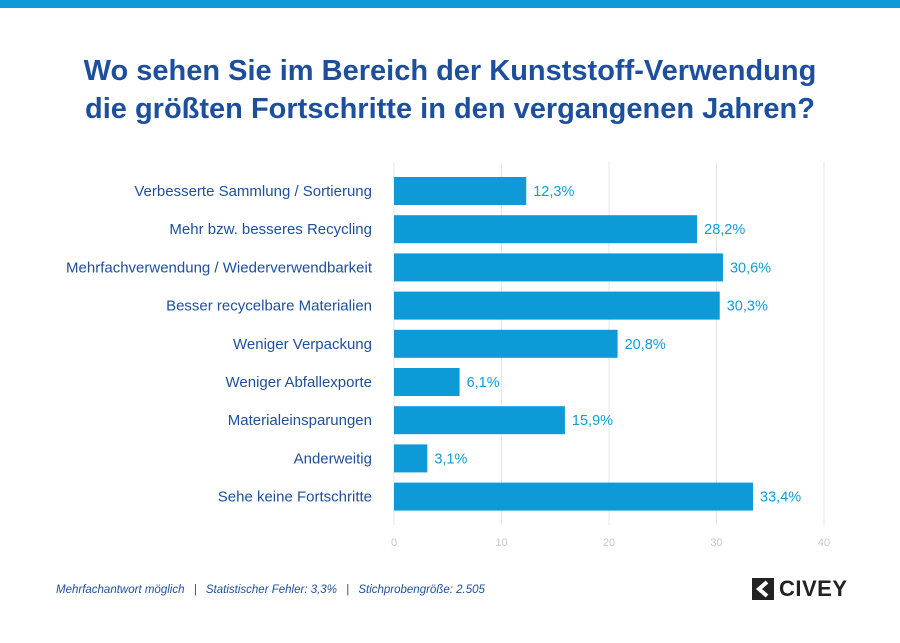 The height and width of the screenshot is (643, 900). Describe the element at coordinates (421, 590) in the screenshot. I see `footer-note-sample-size: Stichprobengröße: 2.505` at that location.